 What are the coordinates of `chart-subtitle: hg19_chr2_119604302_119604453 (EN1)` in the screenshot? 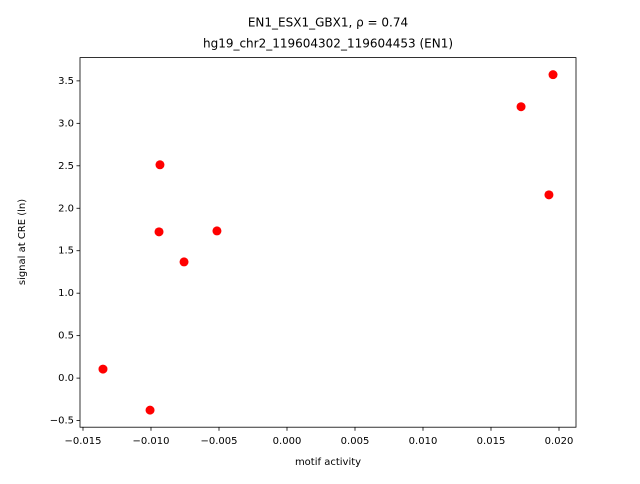 It's located at (328, 44).